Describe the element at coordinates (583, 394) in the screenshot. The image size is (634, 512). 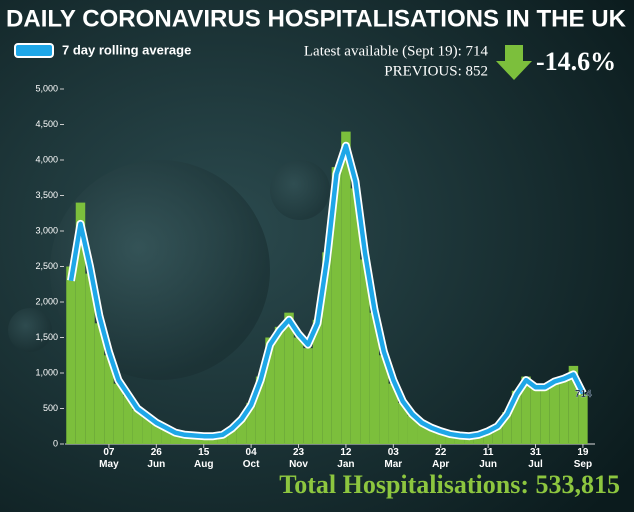
I see `data-label: 714` at that location.